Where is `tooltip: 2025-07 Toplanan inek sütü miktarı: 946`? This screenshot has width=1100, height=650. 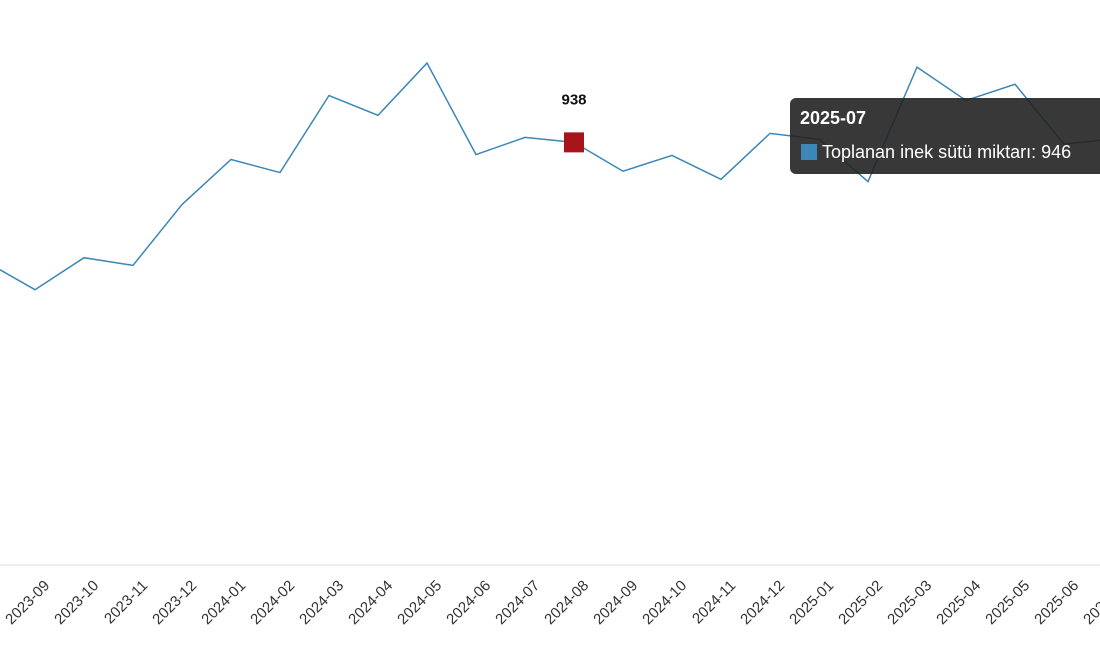 tooltip: 2025-07 Toplanan inek sütü miktarı: 946 is located at coordinates (945, 136).